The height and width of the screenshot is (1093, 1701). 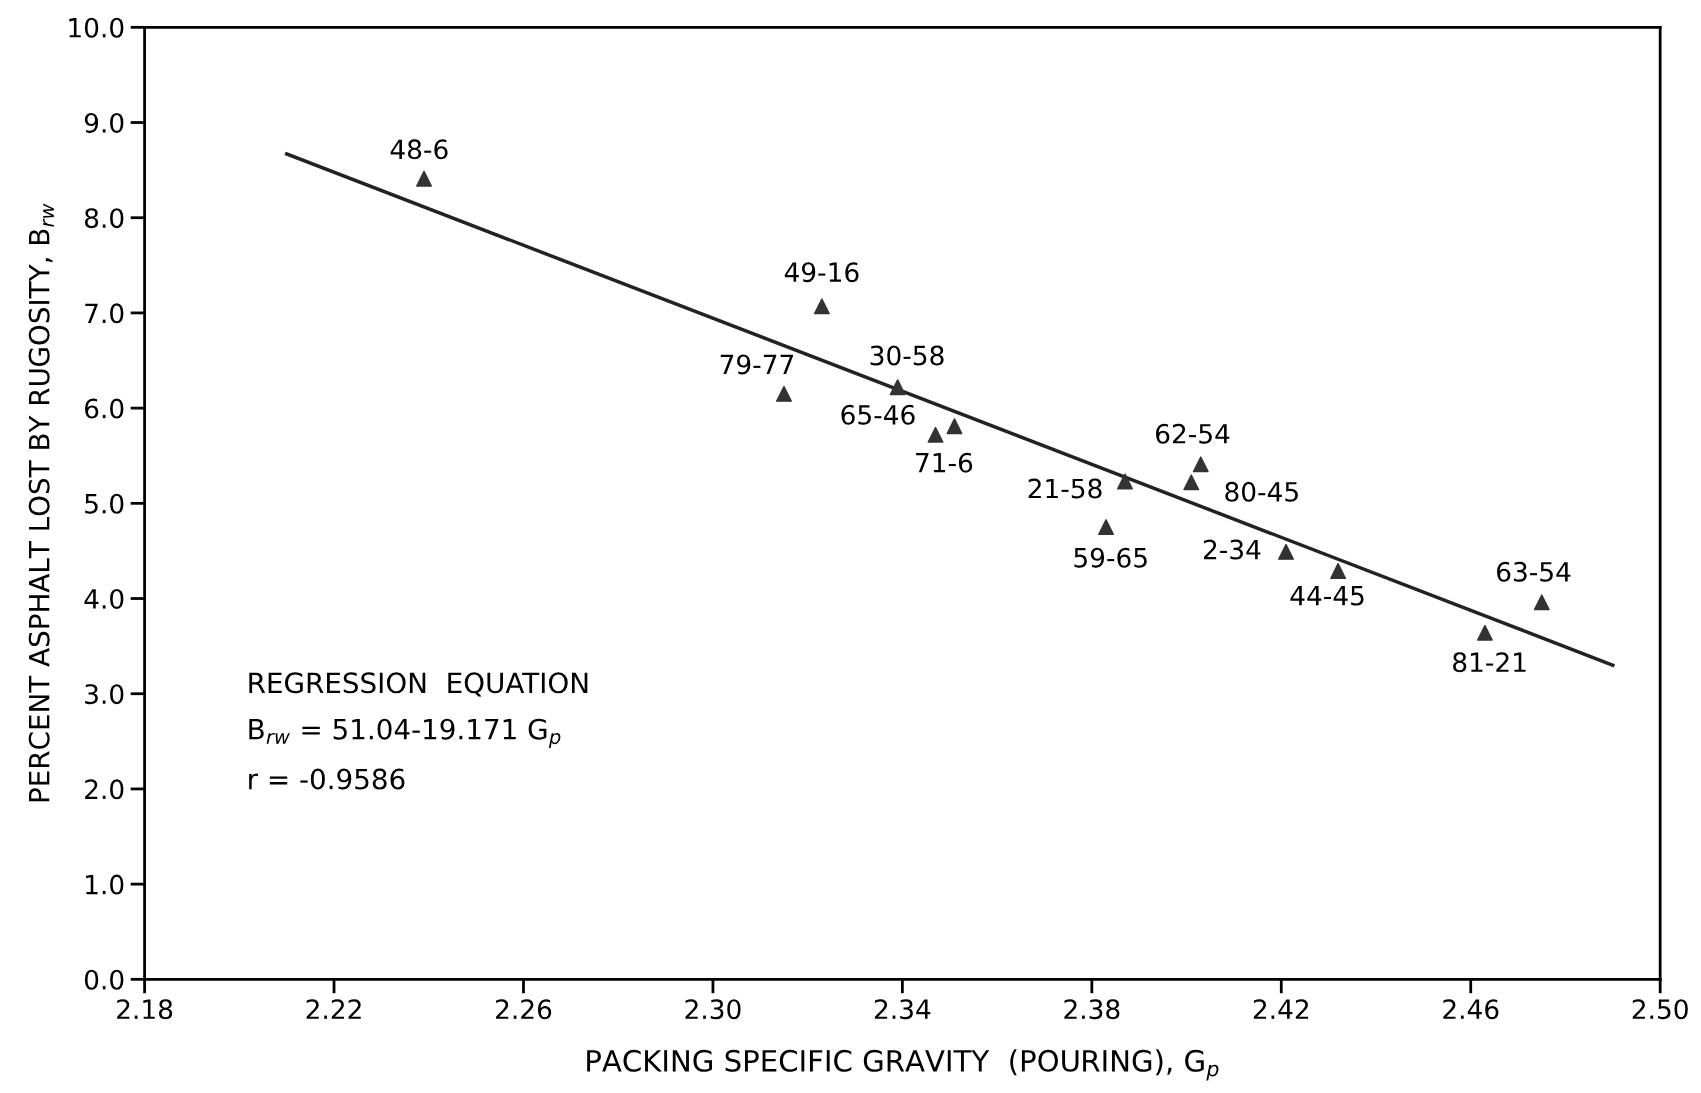 What do you see at coordinates (419, 149) in the screenshot?
I see `annotation: 48-6` at bounding box center [419, 149].